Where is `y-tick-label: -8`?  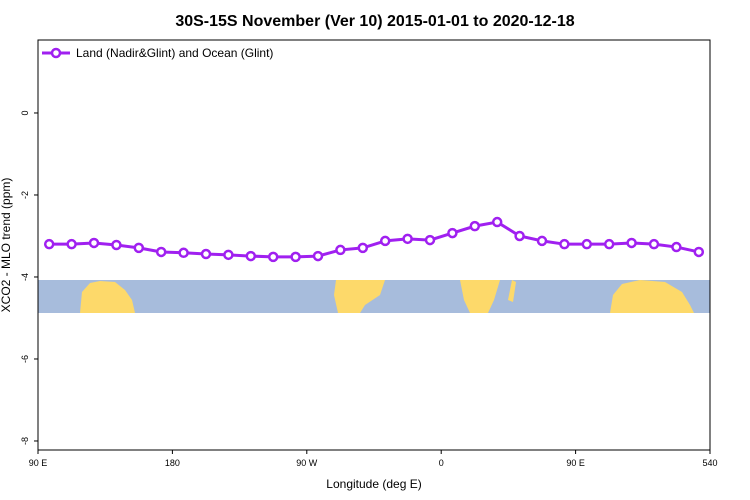 y-tick-label: -8 is located at coordinates (25, 441).